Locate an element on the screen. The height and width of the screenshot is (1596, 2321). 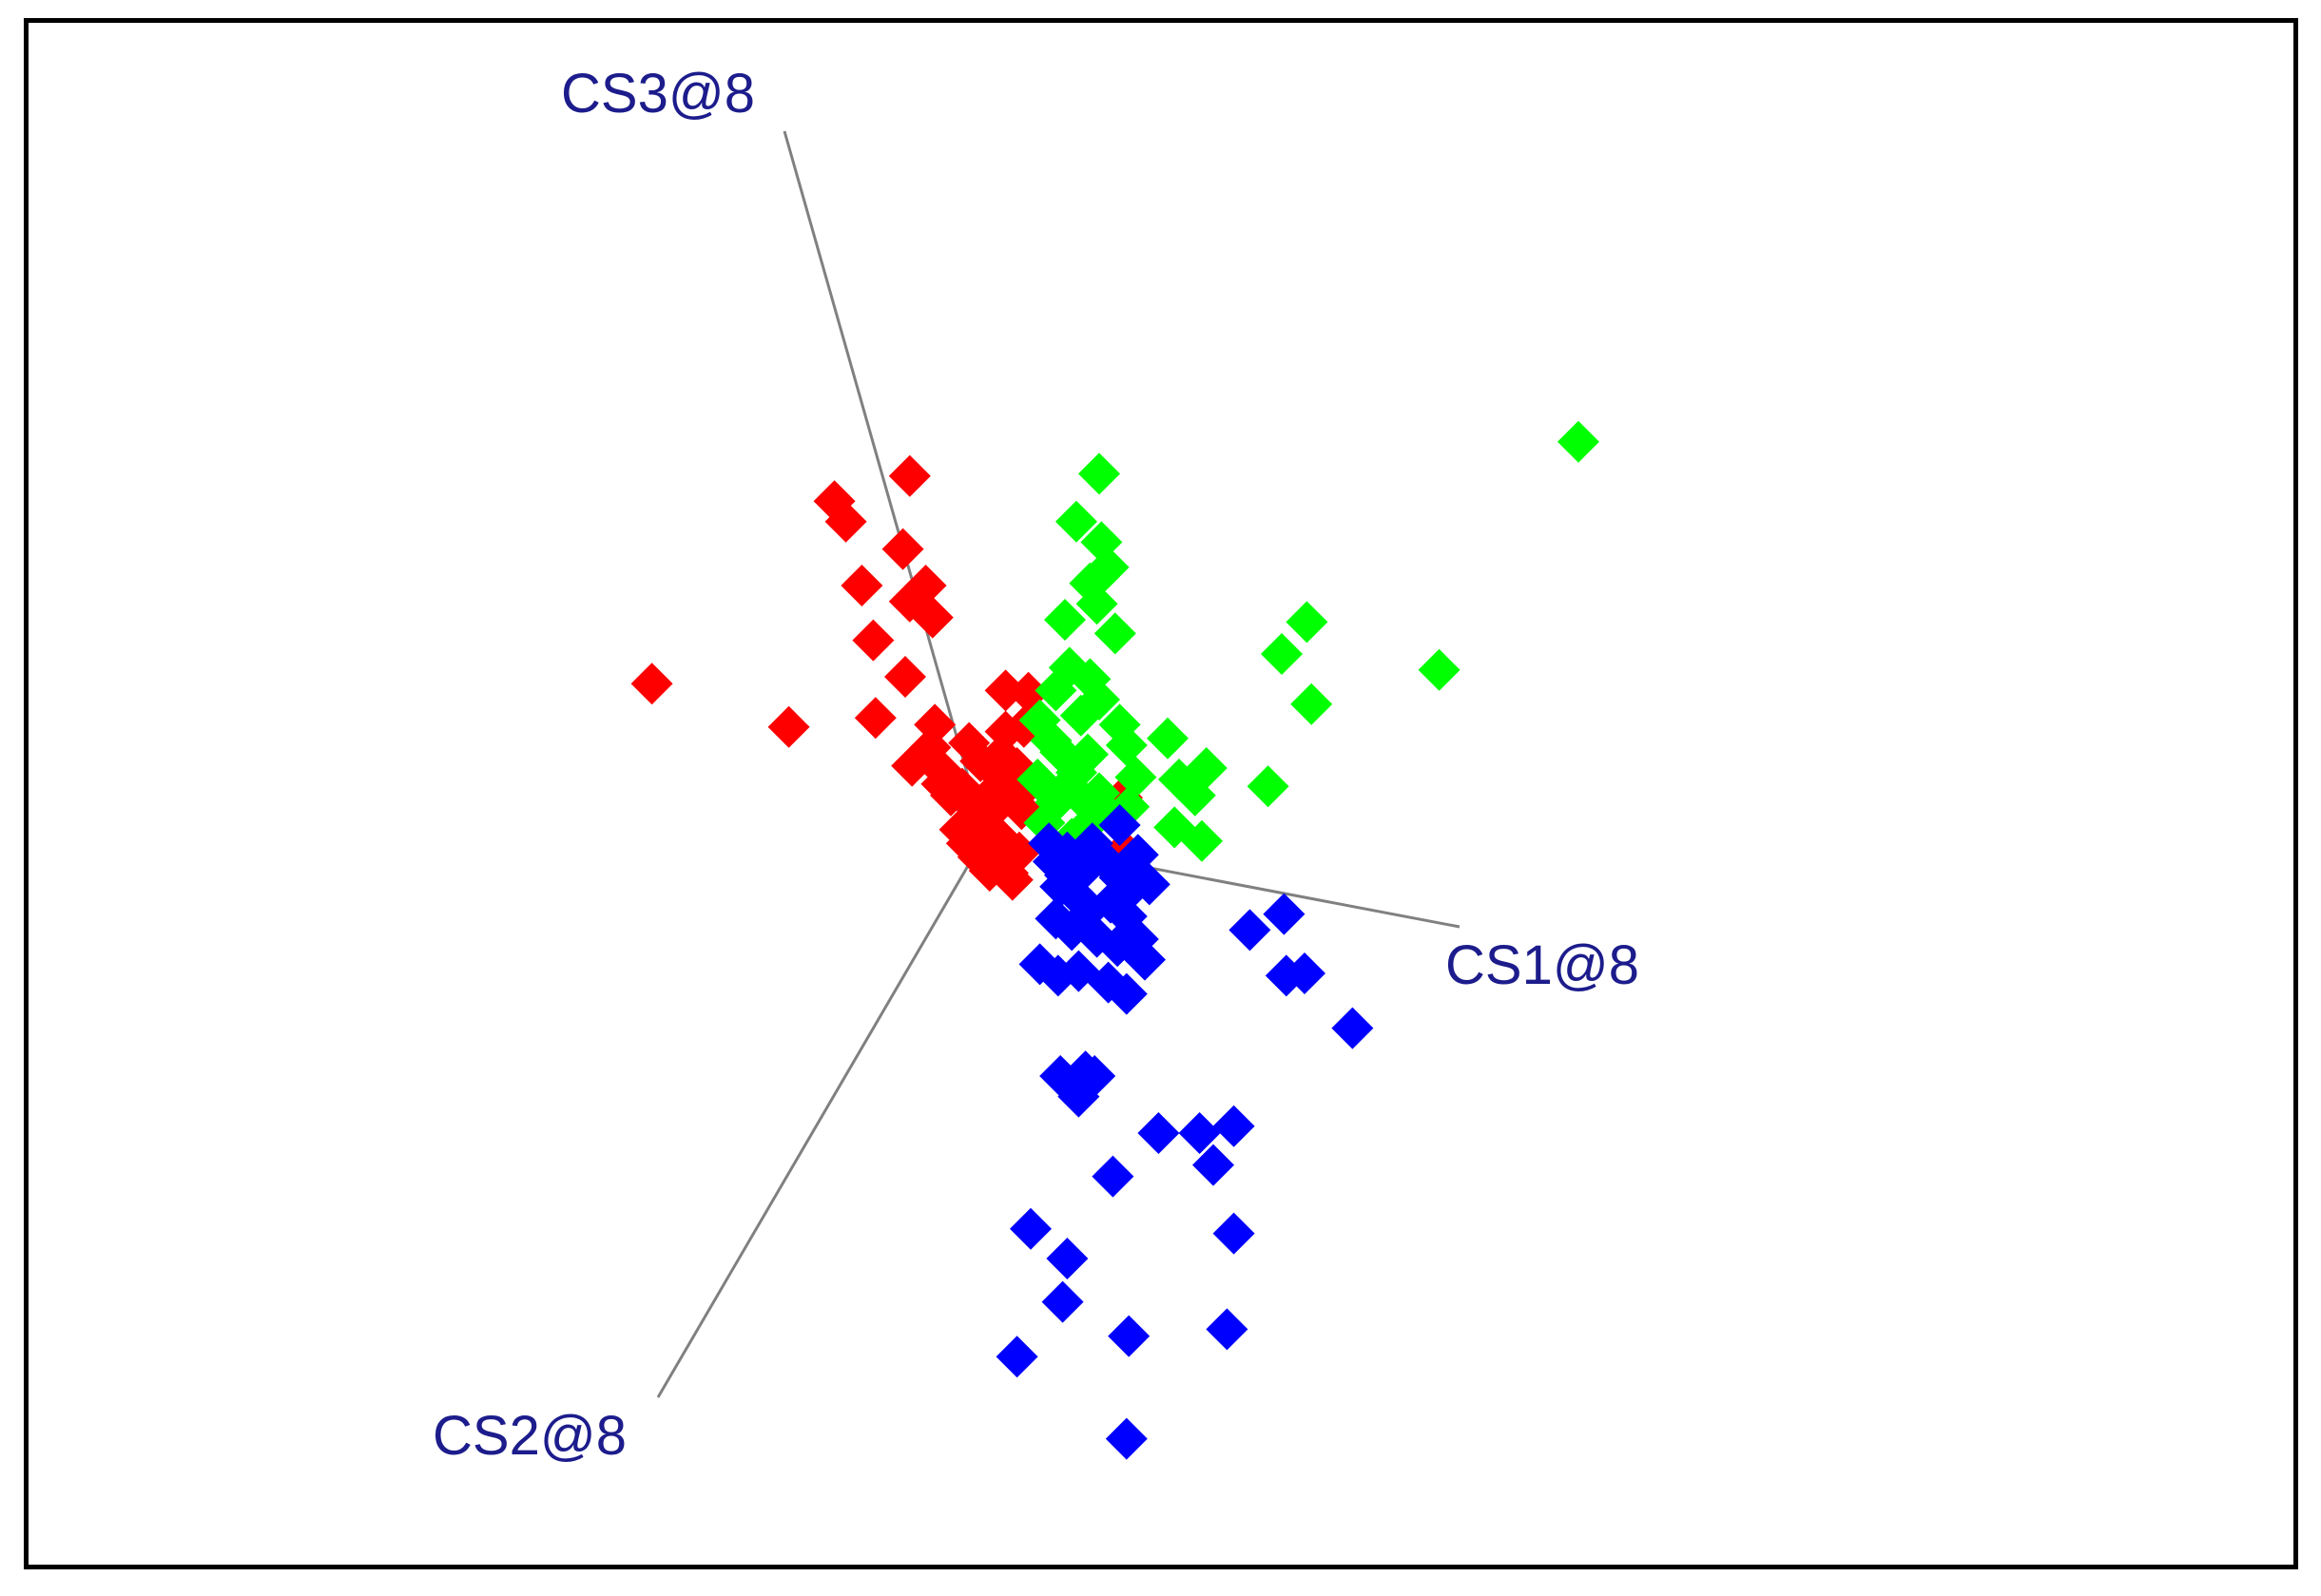
axis-line-cs3 is located at coordinates (885, 483).